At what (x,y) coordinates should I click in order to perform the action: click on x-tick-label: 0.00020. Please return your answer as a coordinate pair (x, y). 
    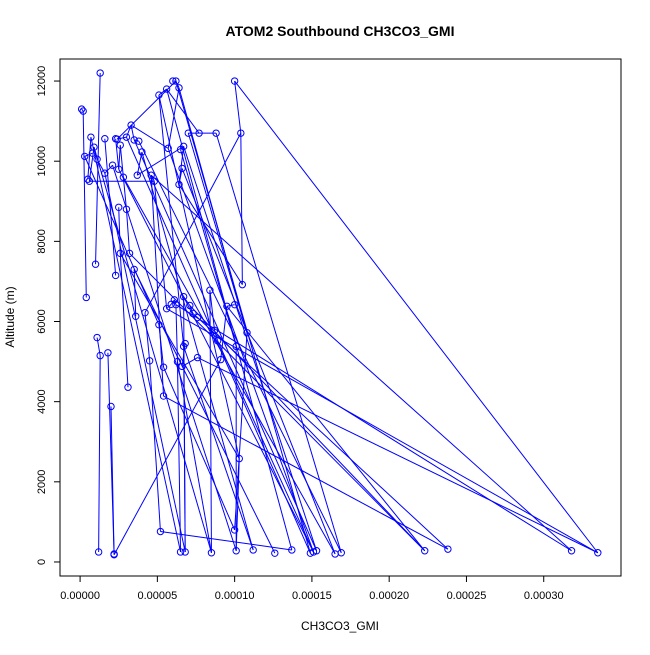
    Looking at the image, I should click on (389, 596).